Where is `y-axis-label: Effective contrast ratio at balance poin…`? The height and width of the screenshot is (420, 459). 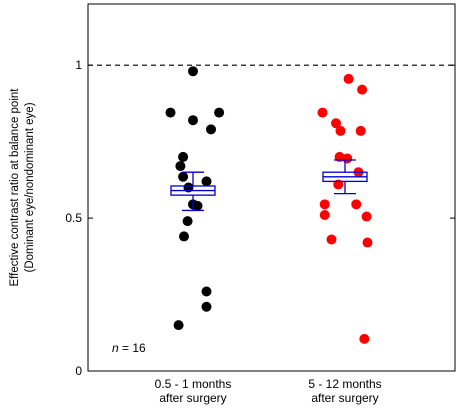
y-axis-label: Effective contrast ratio at balance poin… is located at coordinates (22, 187).